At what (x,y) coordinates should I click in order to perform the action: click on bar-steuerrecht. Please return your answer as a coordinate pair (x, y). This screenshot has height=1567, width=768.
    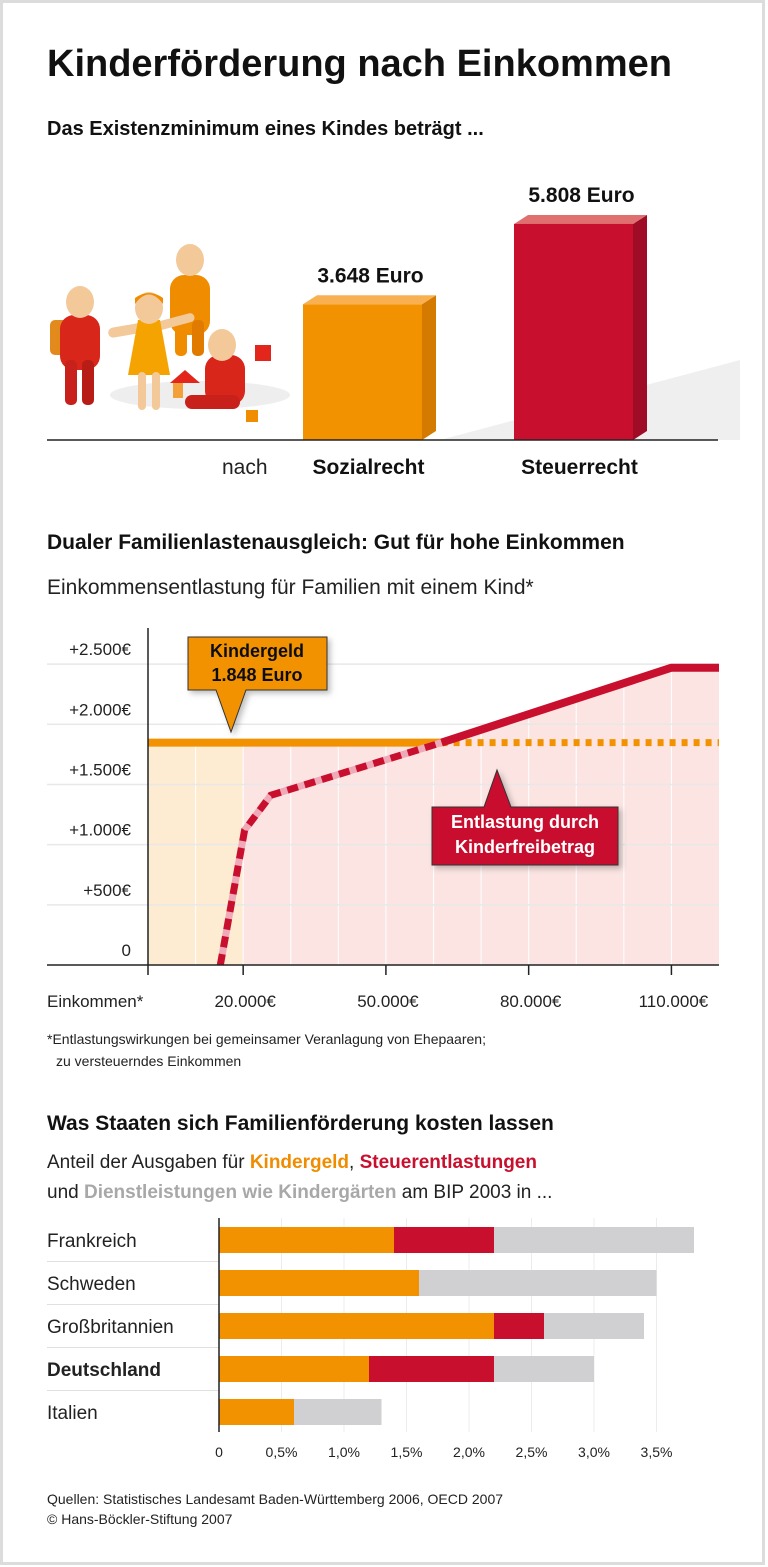
    Looking at the image, I should click on (573, 331).